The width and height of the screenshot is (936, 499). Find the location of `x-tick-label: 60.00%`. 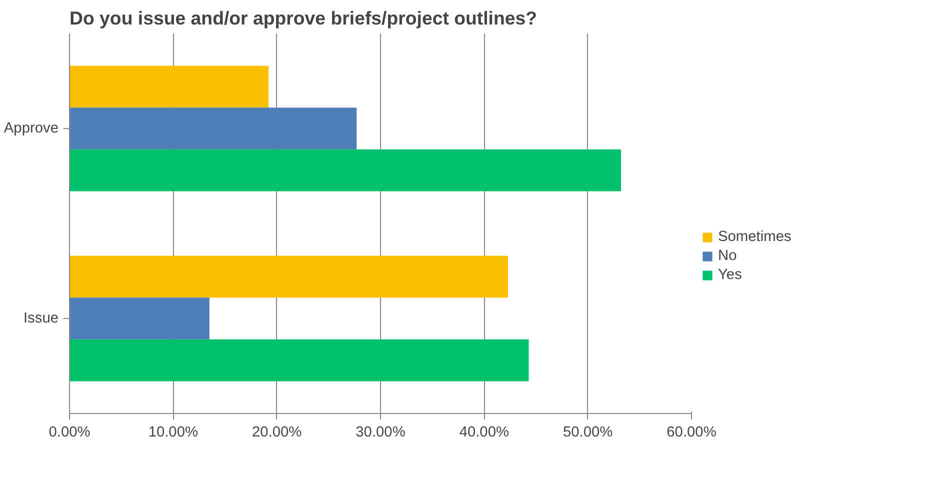

x-tick-label: 60.00% is located at coordinates (691, 432).